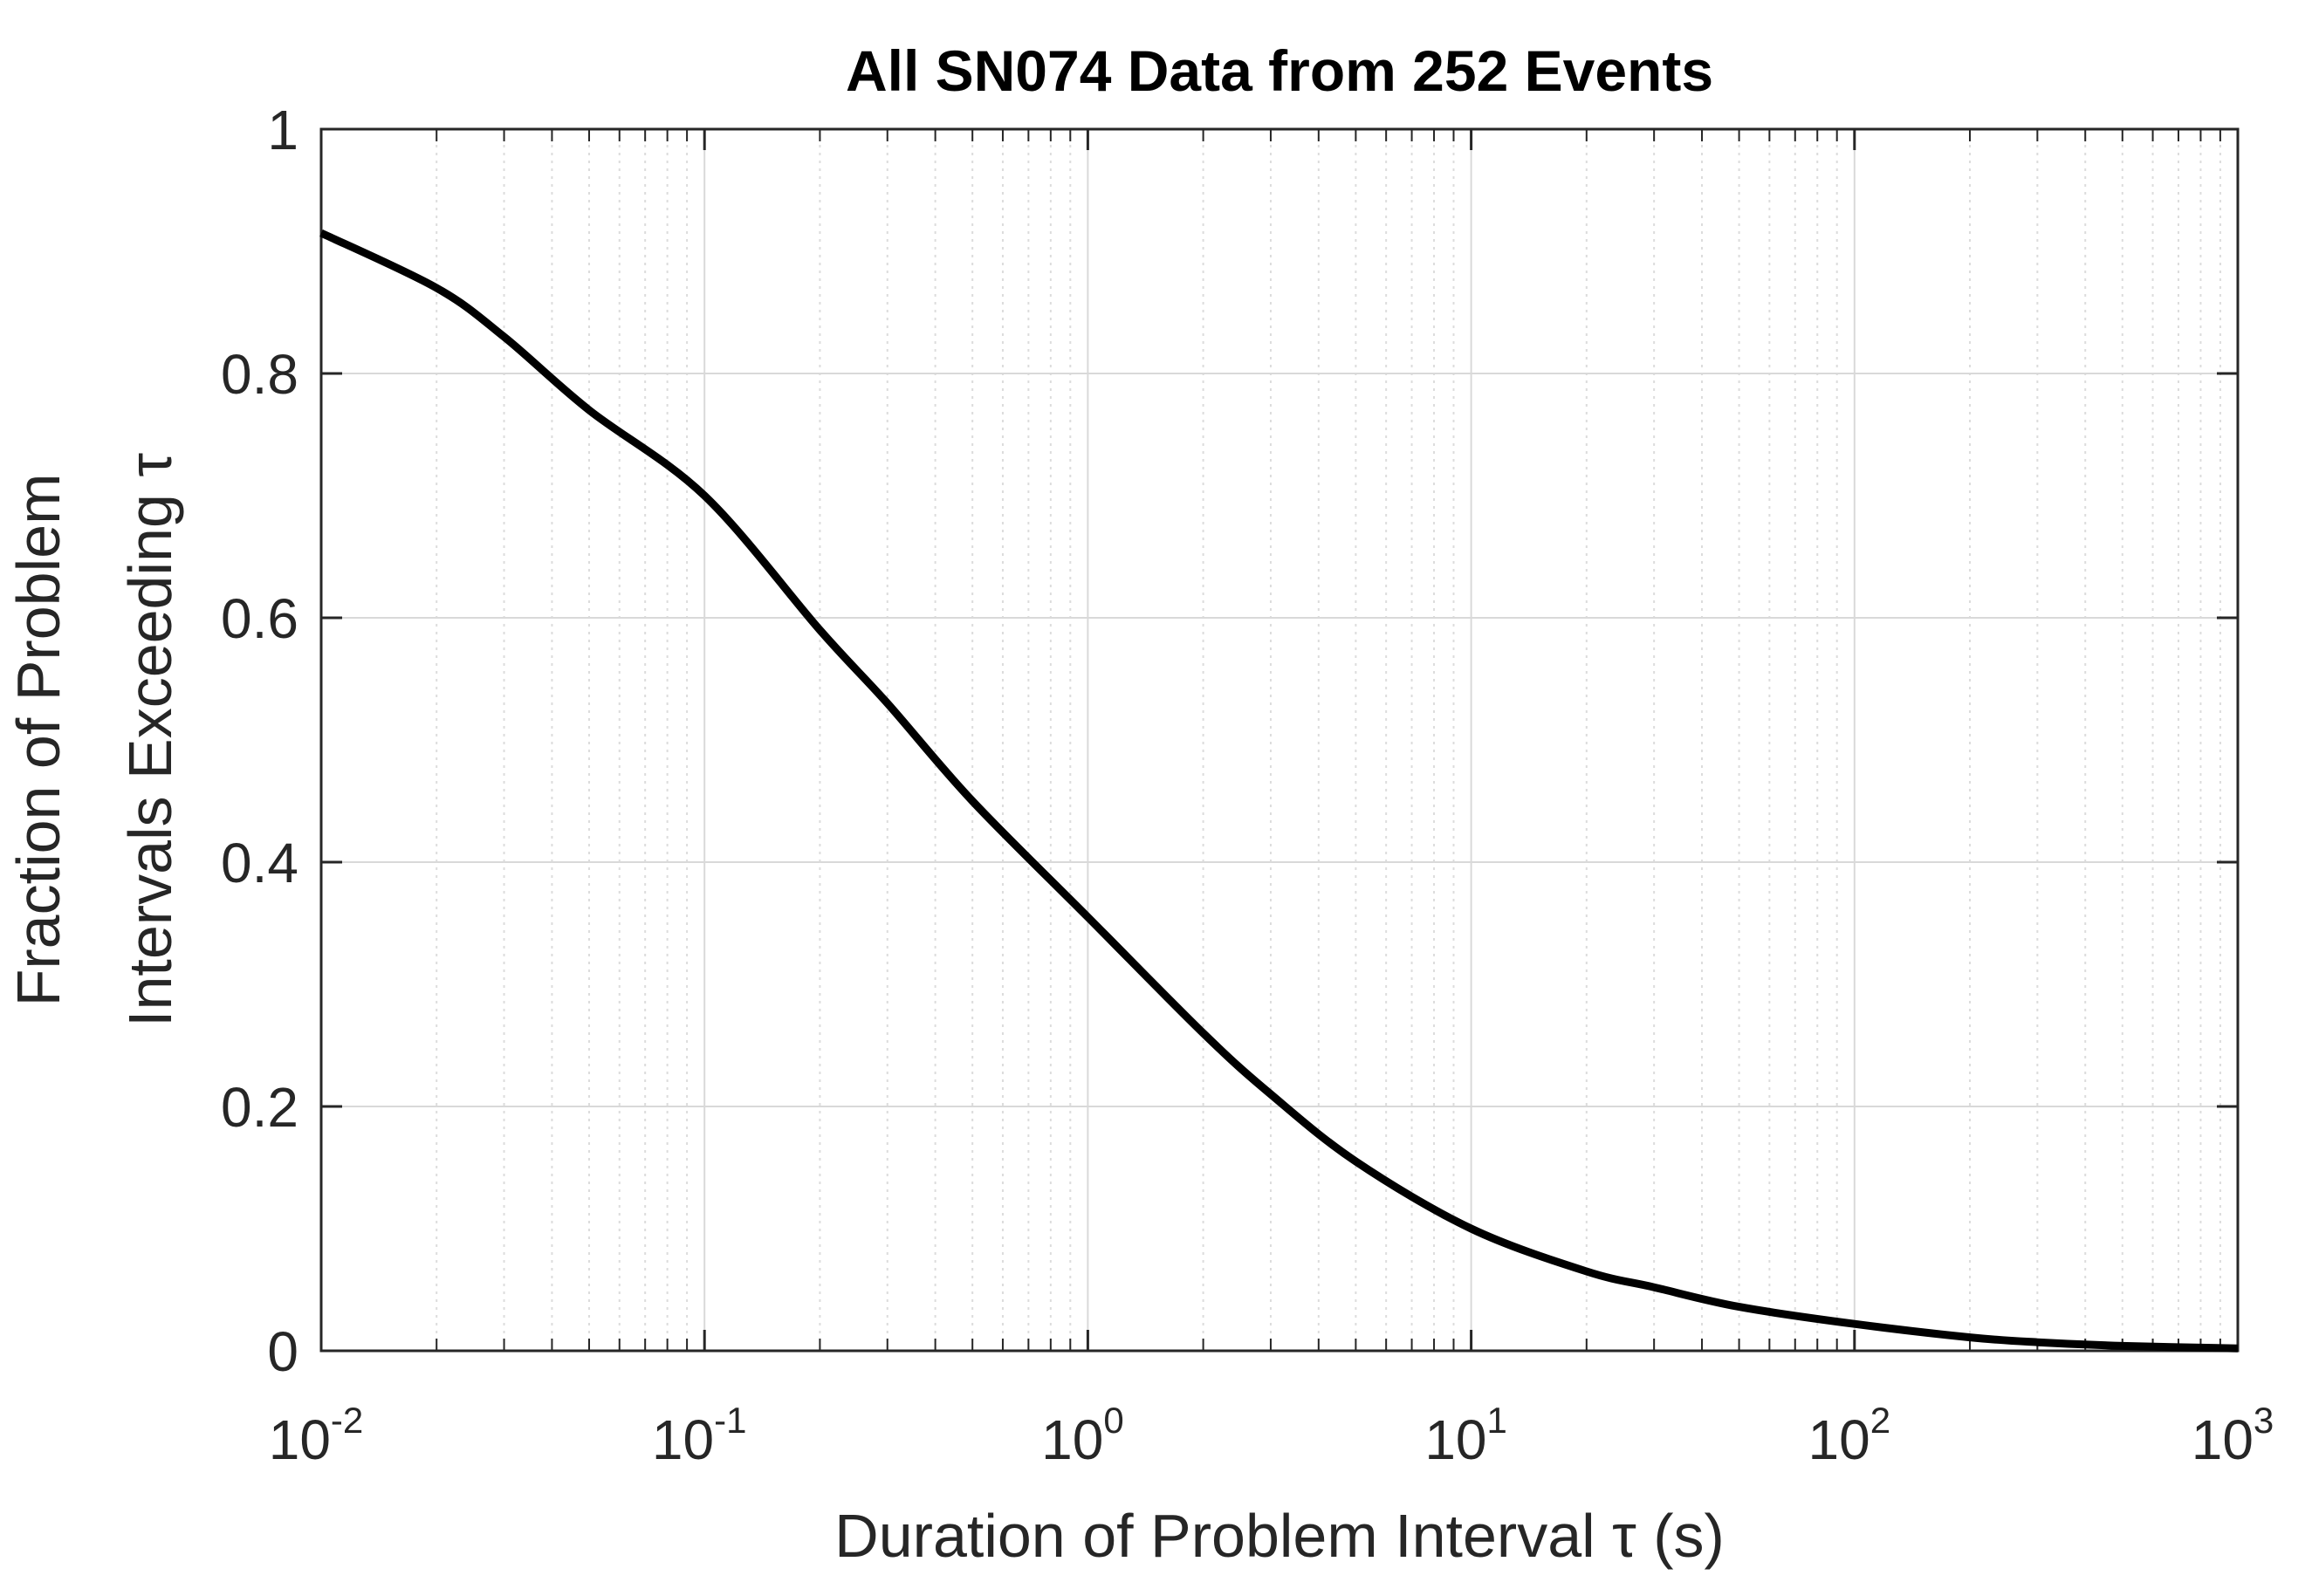 The height and width of the screenshot is (1596, 2312). What do you see at coordinates (730, 1421) in the screenshot?
I see `x-tick-exponent: -1` at bounding box center [730, 1421].